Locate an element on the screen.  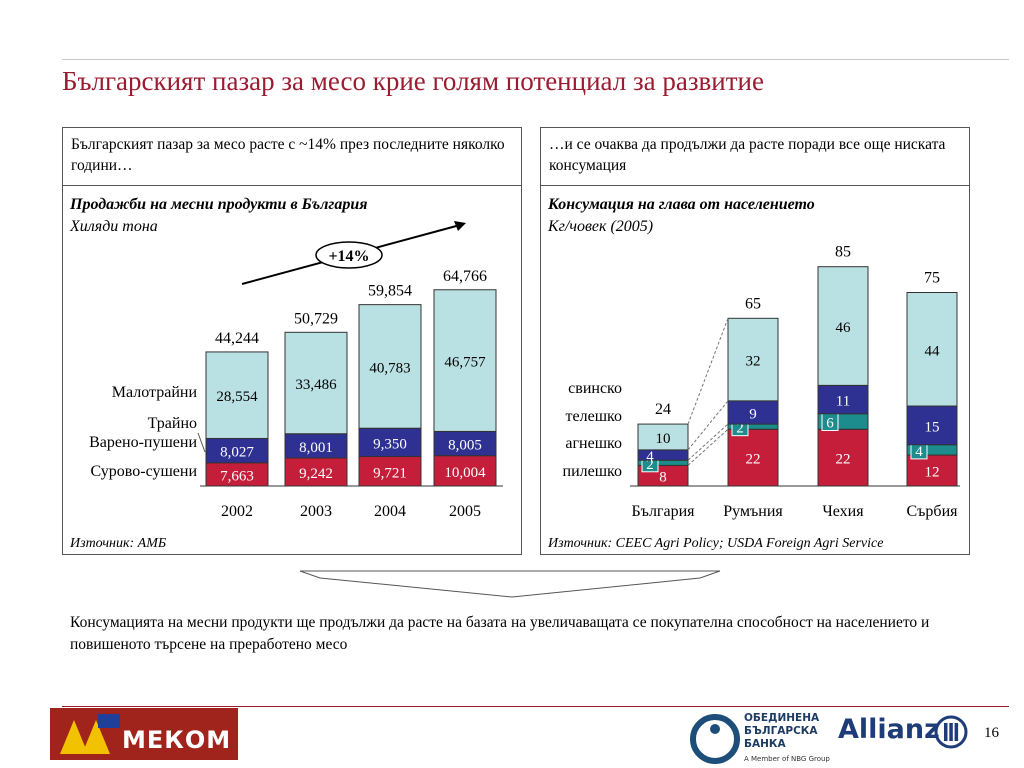
allianz-emblem-icon is located at coordinates (951, 732).